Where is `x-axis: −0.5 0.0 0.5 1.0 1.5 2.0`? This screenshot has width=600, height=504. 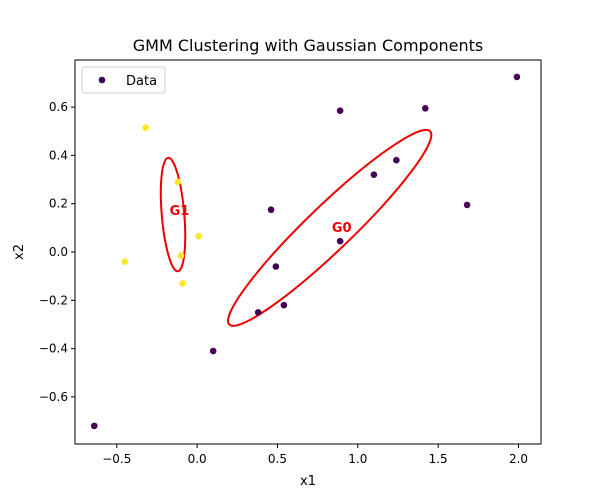
x-axis: −0.5 0.0 0.5 1.0 1.5 2.0 is located at coordinates (315, 455).